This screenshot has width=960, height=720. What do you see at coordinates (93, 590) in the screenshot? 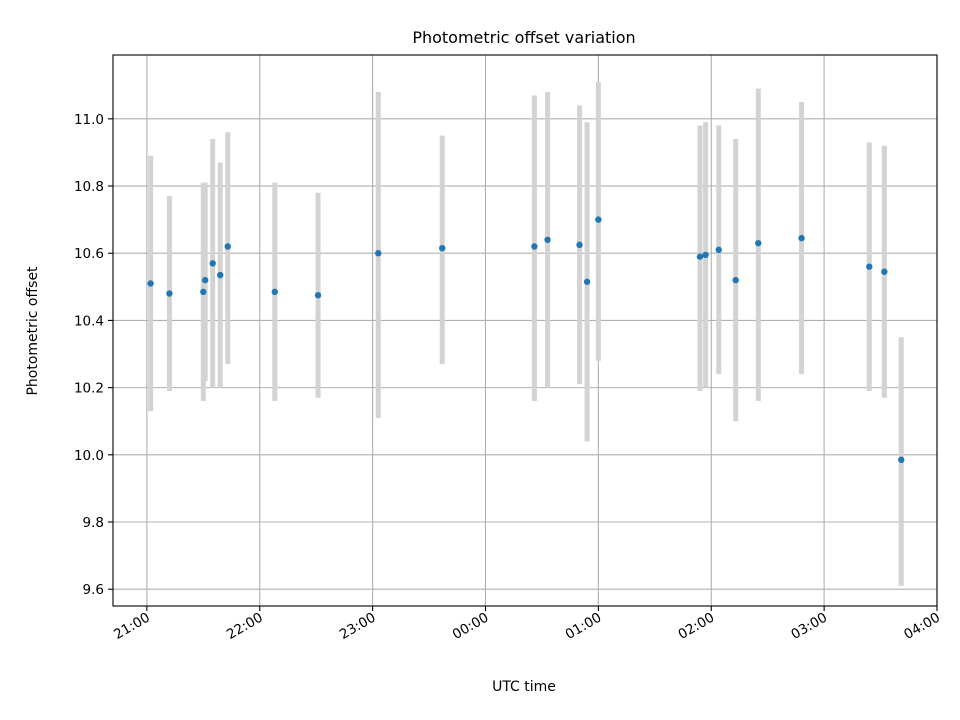
I see `y-tick-label: 9.6` at bounding box center [93, 590].